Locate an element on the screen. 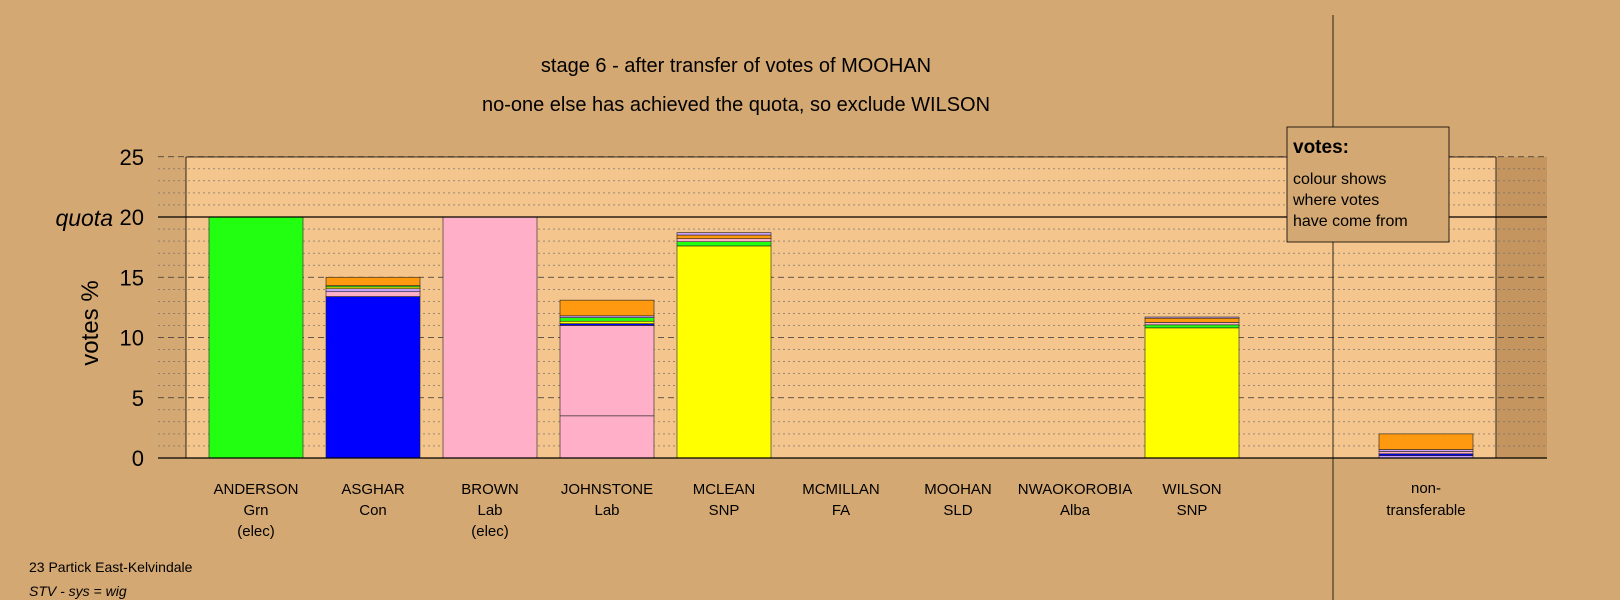 The image size is (1620, 600). legend-box is located at coordinates (1368, 184).